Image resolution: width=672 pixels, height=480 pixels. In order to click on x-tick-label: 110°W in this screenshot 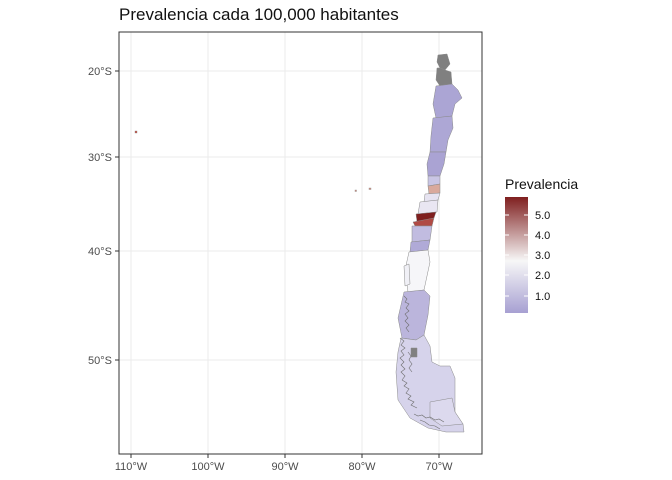, I will do `click(131, 467)`.